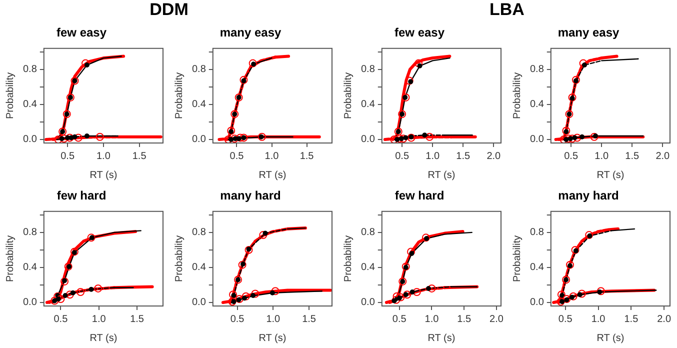 The image size is (677, 348). What do you see at coordinates (507, 10) in the screenshot?
I see `text: LBA` at bounding box center [507, 10].